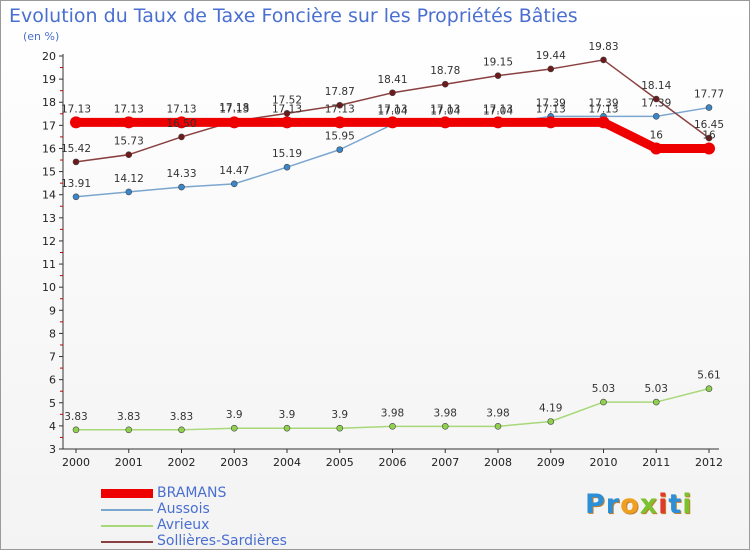 The width and height of the screenshot is (750, 550). I want to click on y-tick-label: 5, so click(52, 403).